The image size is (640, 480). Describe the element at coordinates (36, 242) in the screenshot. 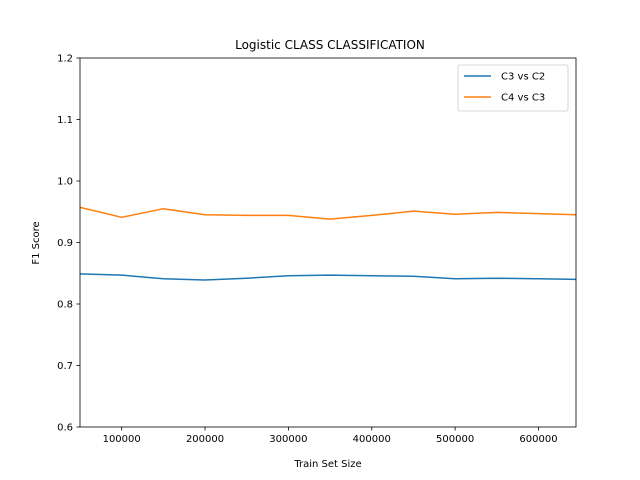

I see `y-axis-label: F1 Score` at that location.